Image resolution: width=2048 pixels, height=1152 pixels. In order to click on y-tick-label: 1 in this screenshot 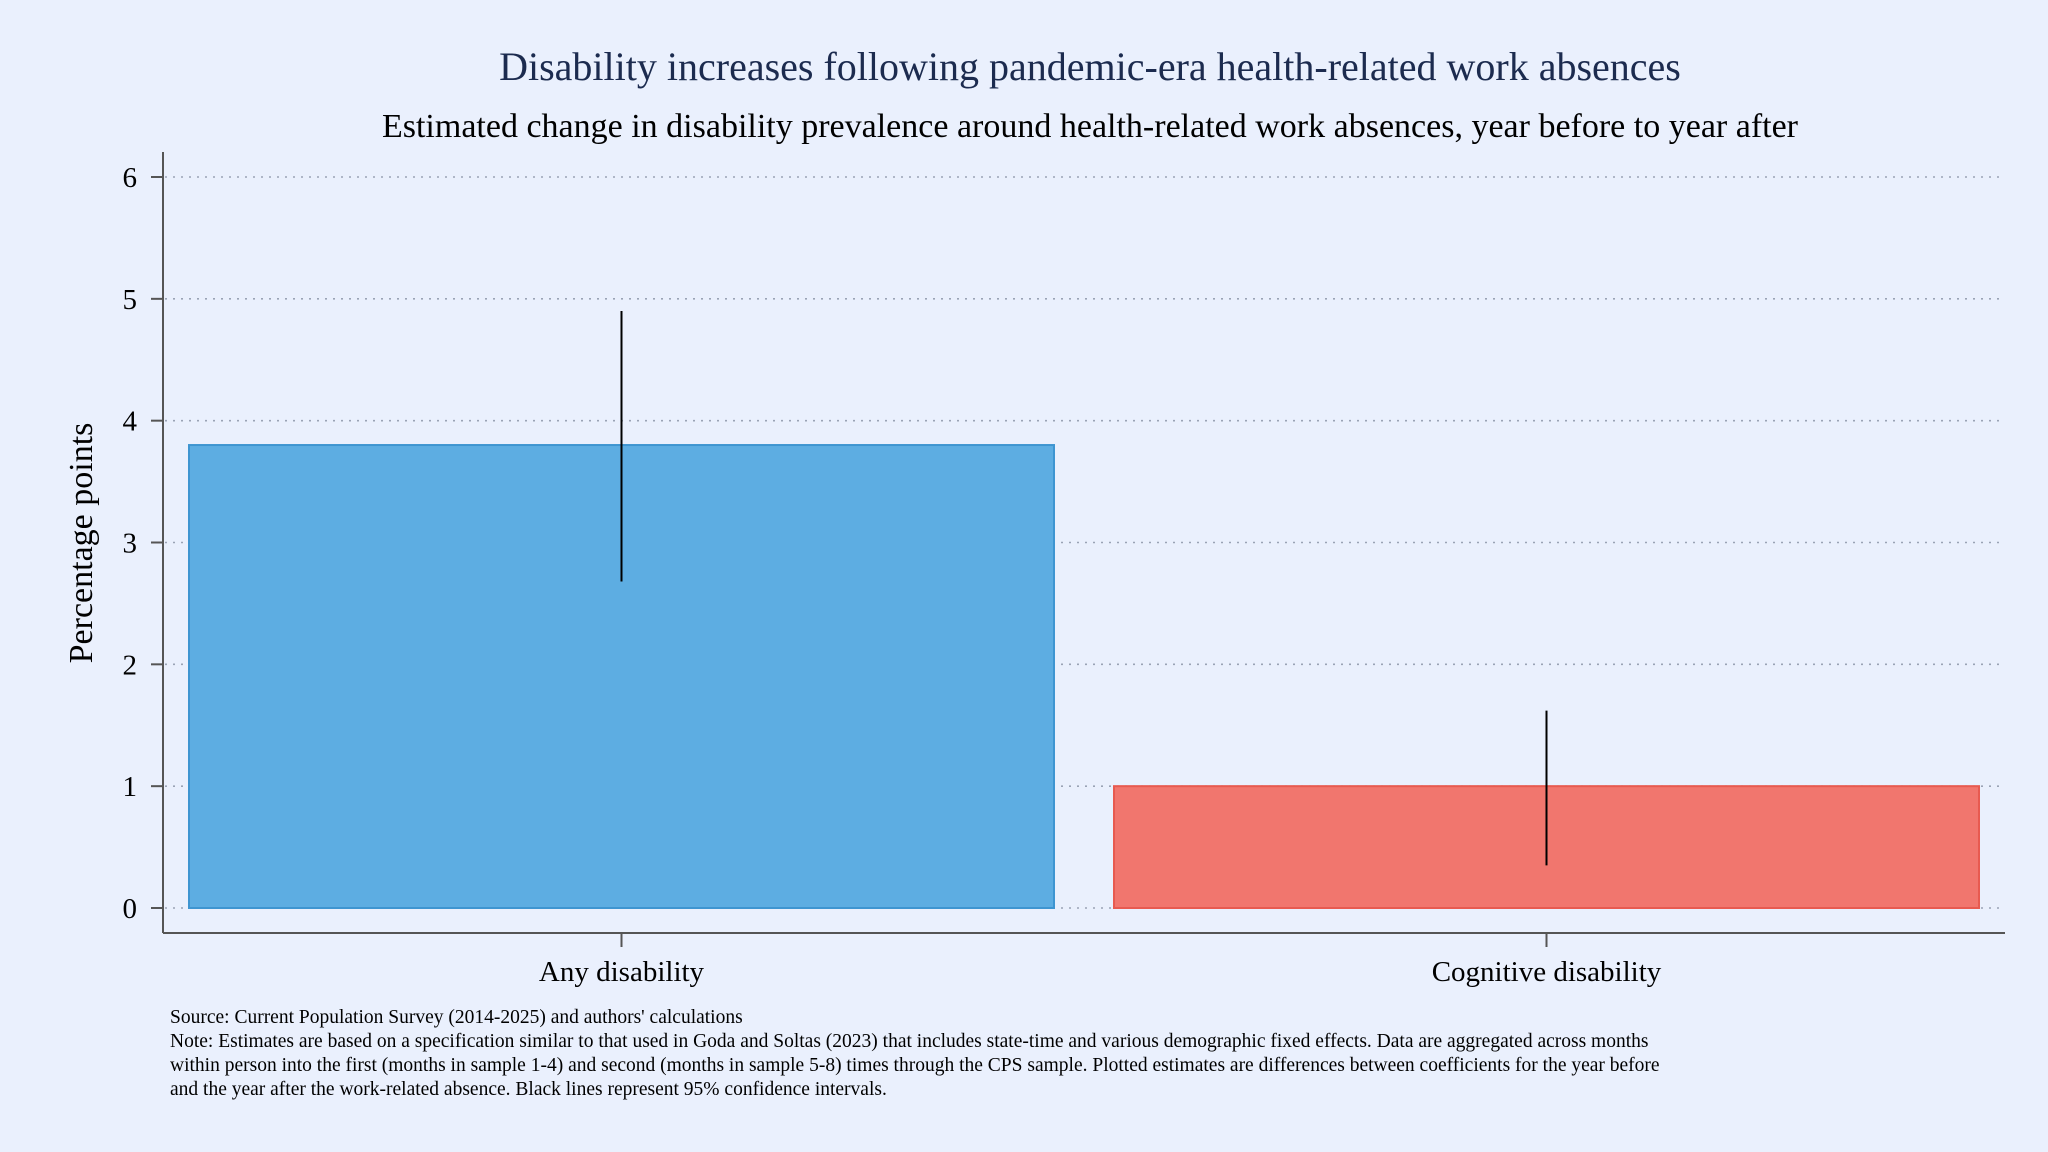, I will do `click(130, 787)`.